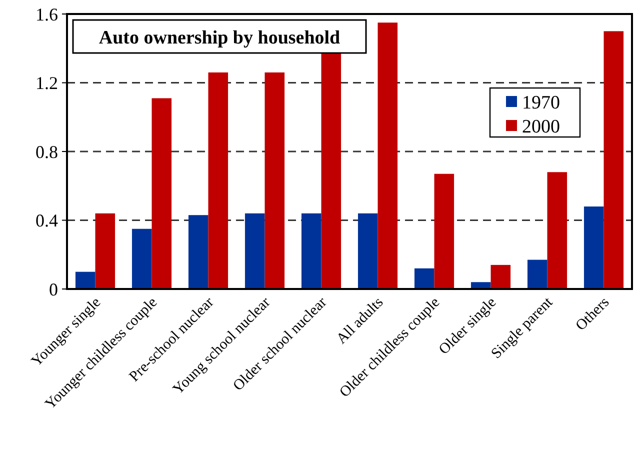 The width and height of the screenshot is (641, 459). I want to click on legend-label: 1970, so click(541, 103).